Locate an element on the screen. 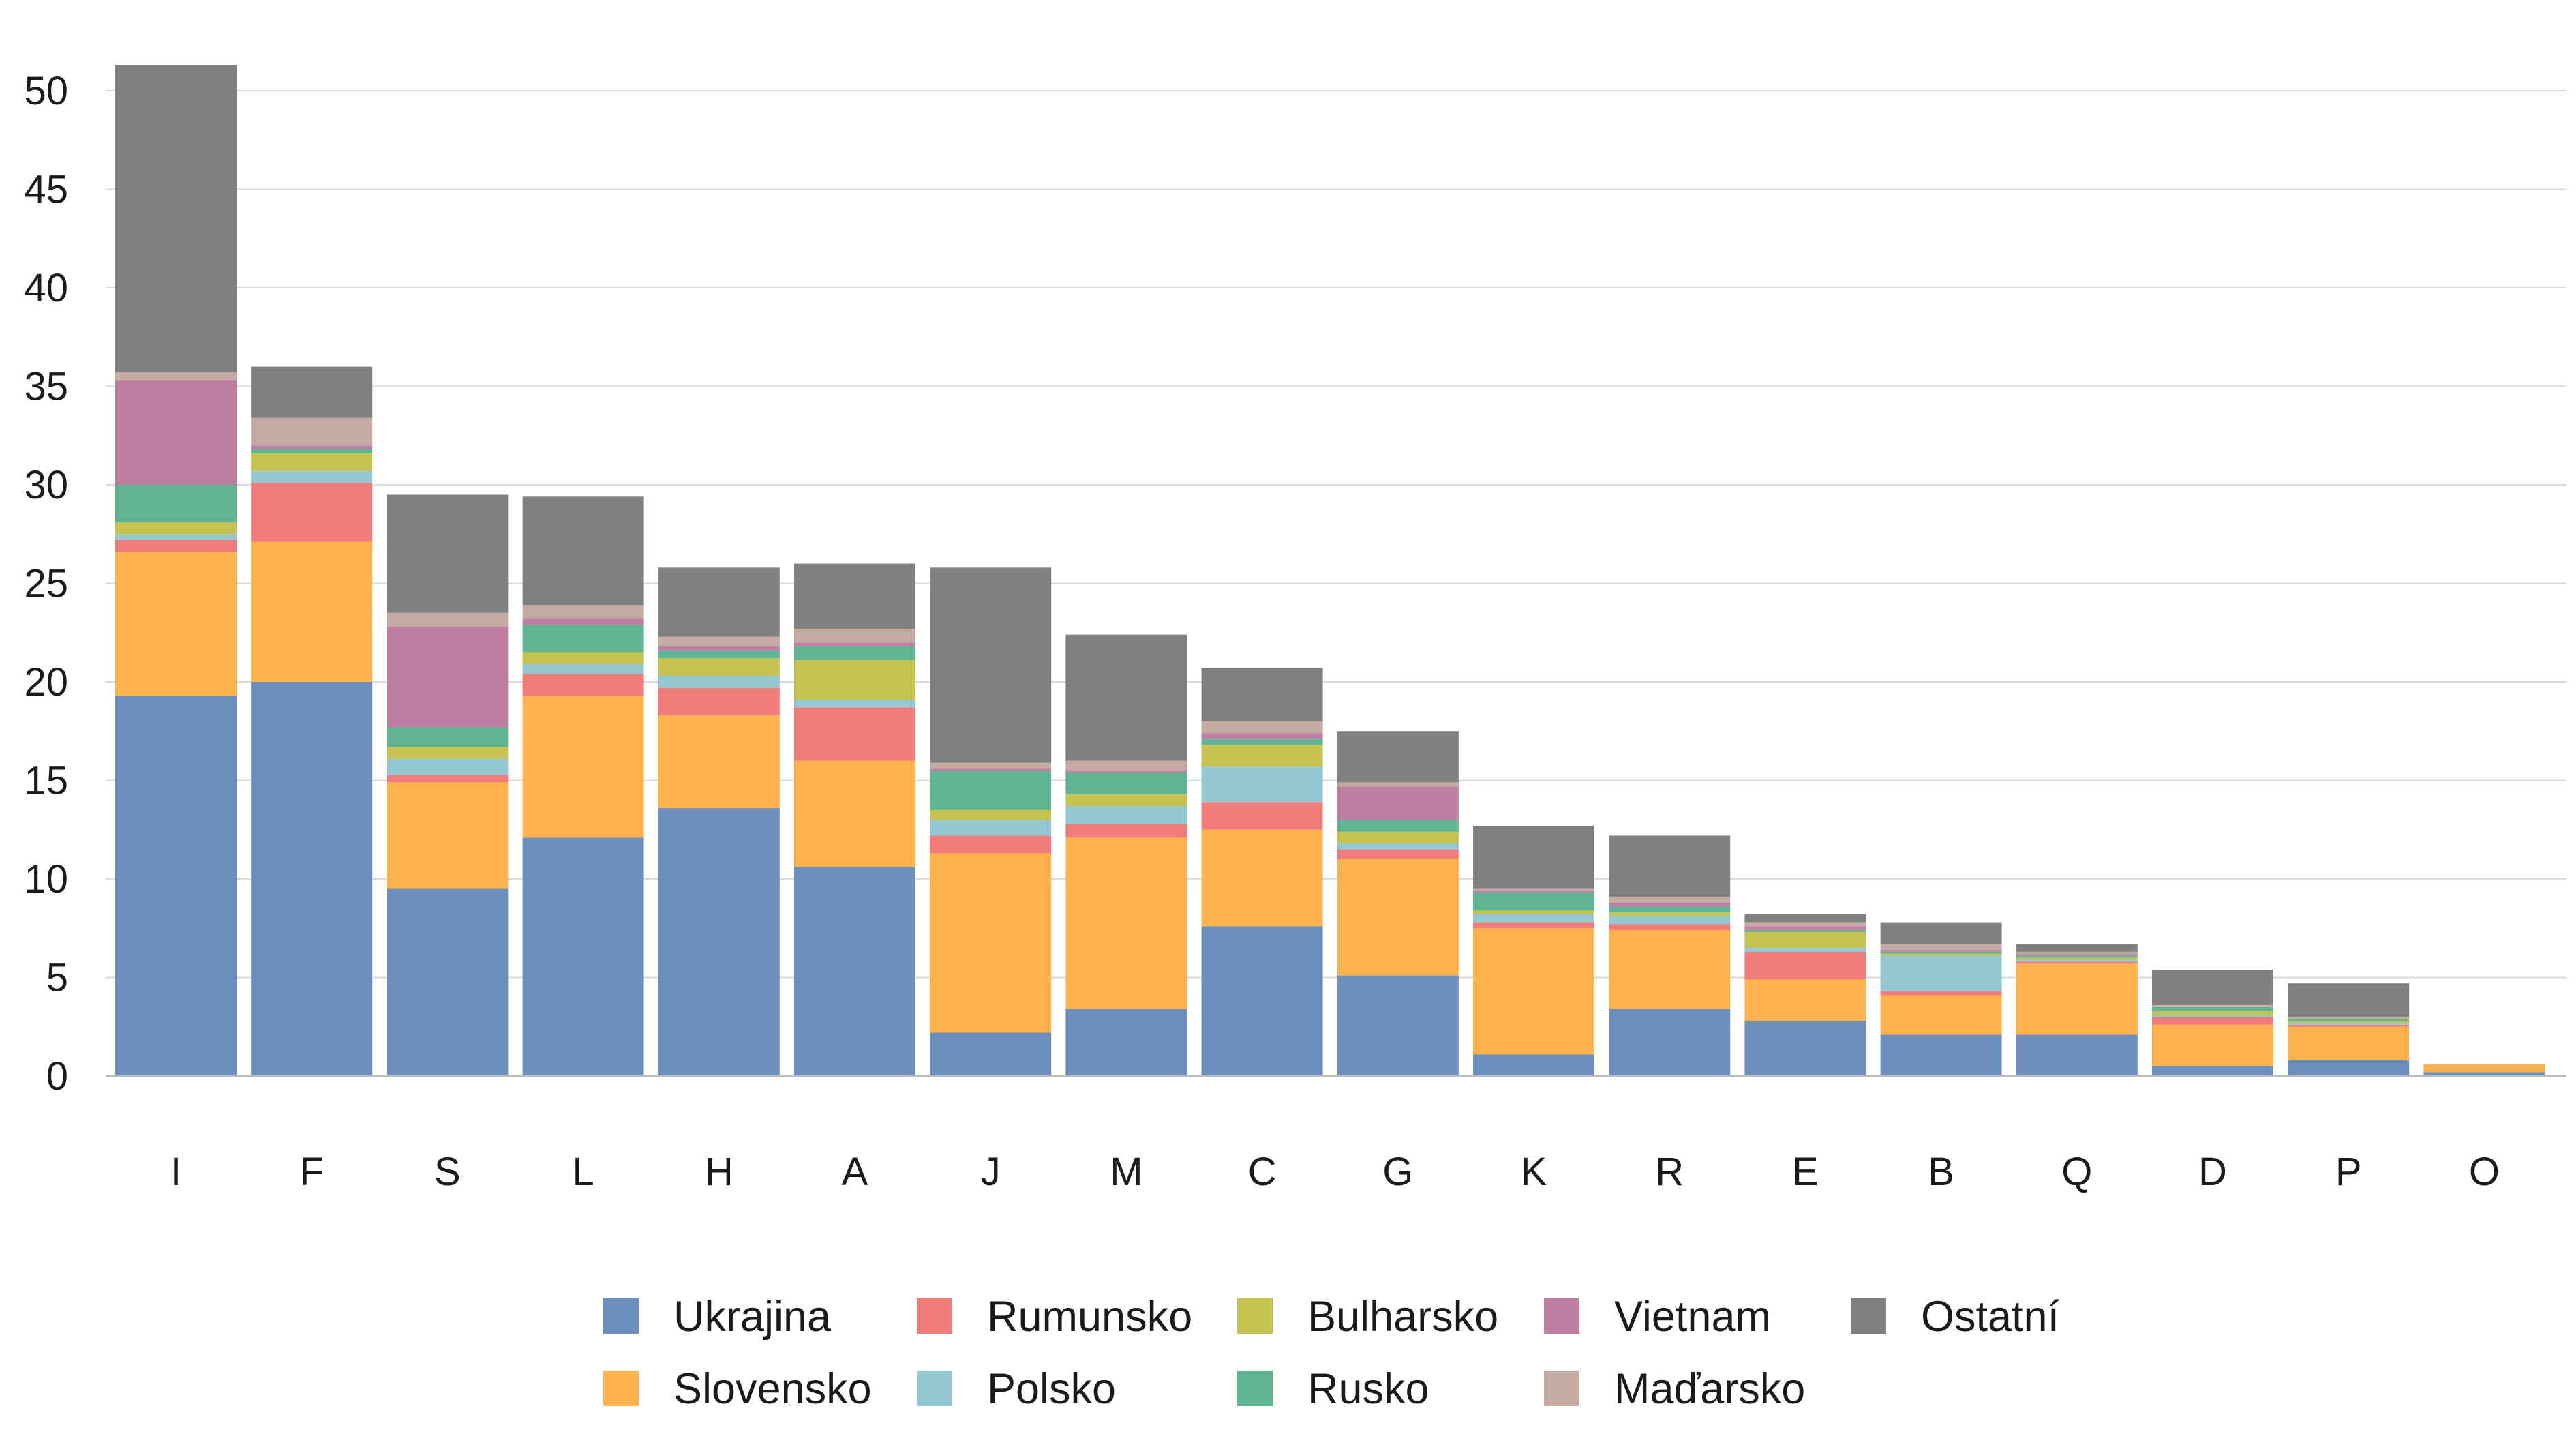 This screenshot has height=1449, width=2576. legend-label: Rusko is located at coordinates (1368, 1389).